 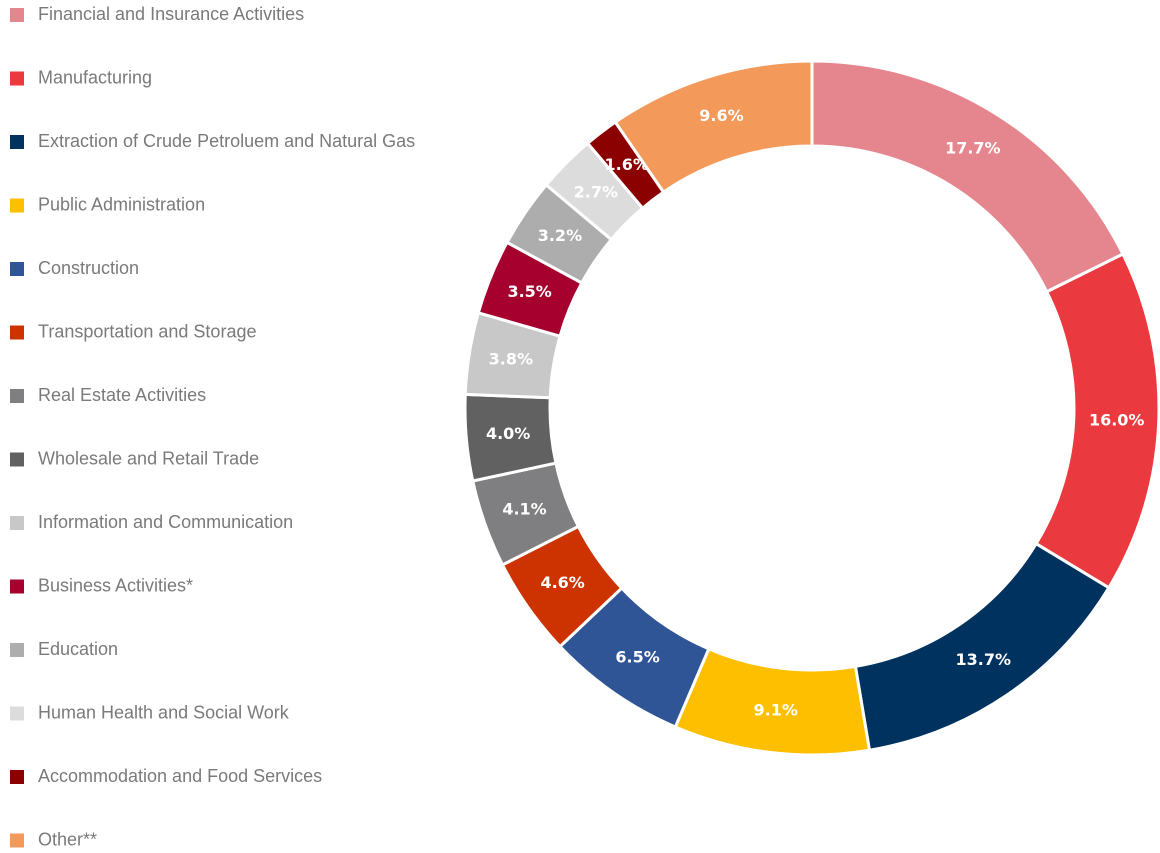 I want to click on legend-label: Manufacturing, so click(x=95, y=77).